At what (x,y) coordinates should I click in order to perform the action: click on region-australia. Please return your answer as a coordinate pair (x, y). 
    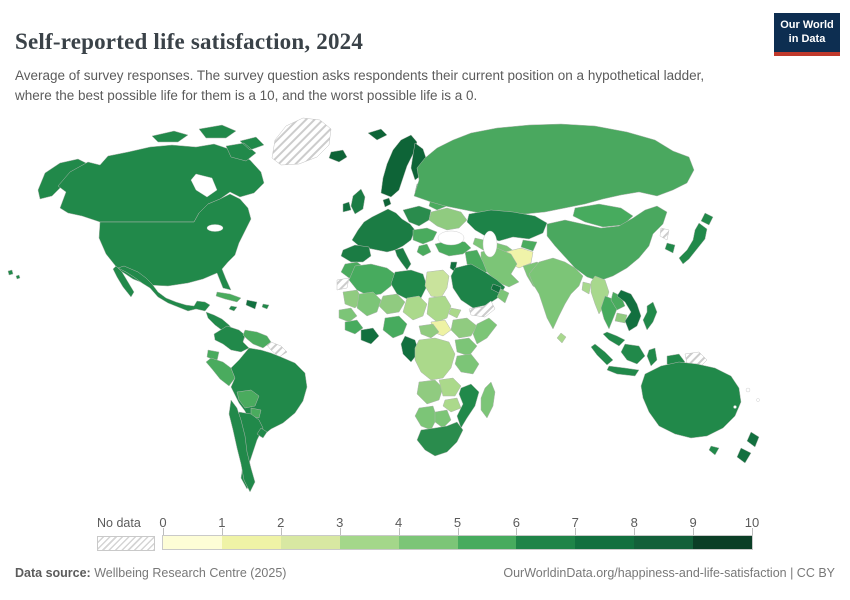
    Looking at the image, I should click on (691, 400).